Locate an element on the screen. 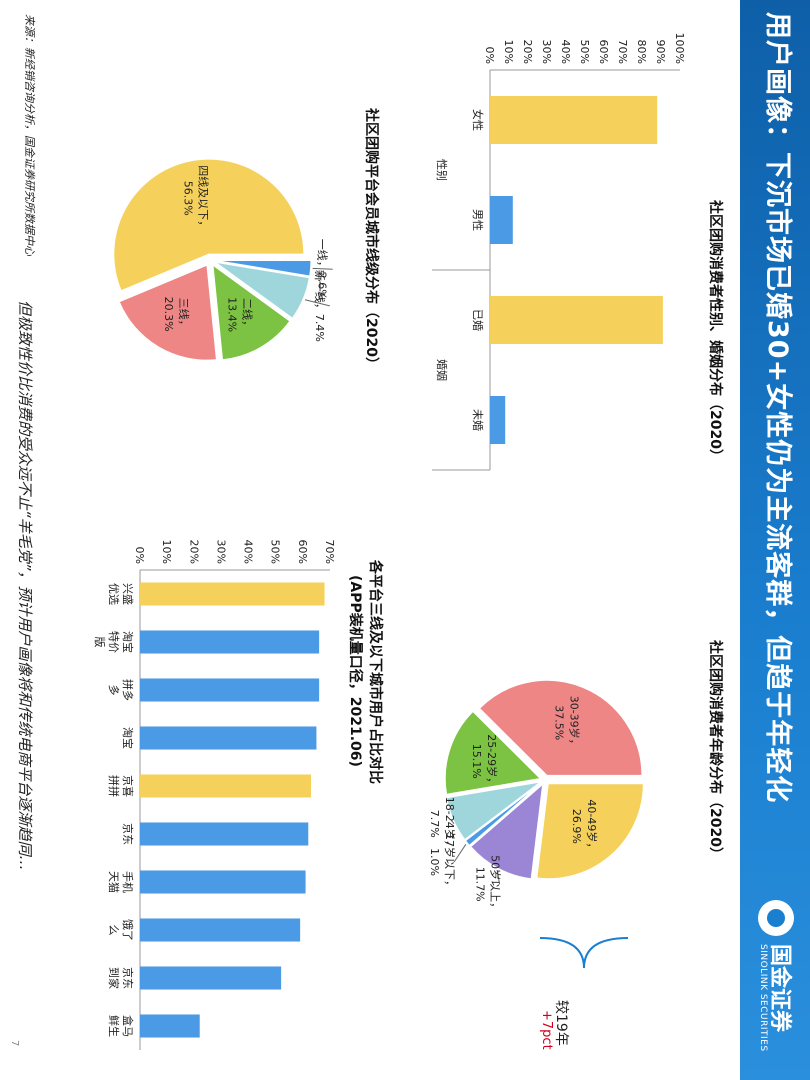 Image resolution: width=810 pixels, height=1080 pixels. x-tick-label: 已婚 is located at coordinates (478, 320).